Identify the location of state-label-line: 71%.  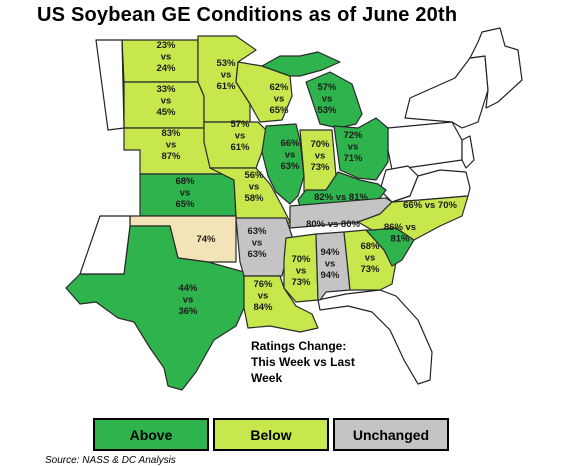
(353, 158).